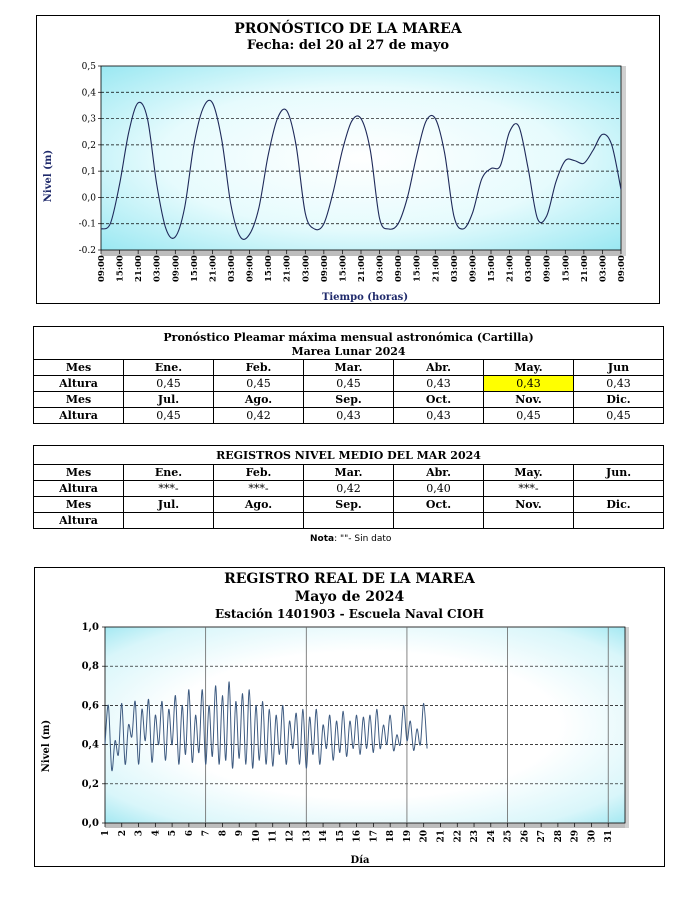 The width and height of the screenshot is (694, 904). I want to click on x-tick-label: 15, so click(341, 836).